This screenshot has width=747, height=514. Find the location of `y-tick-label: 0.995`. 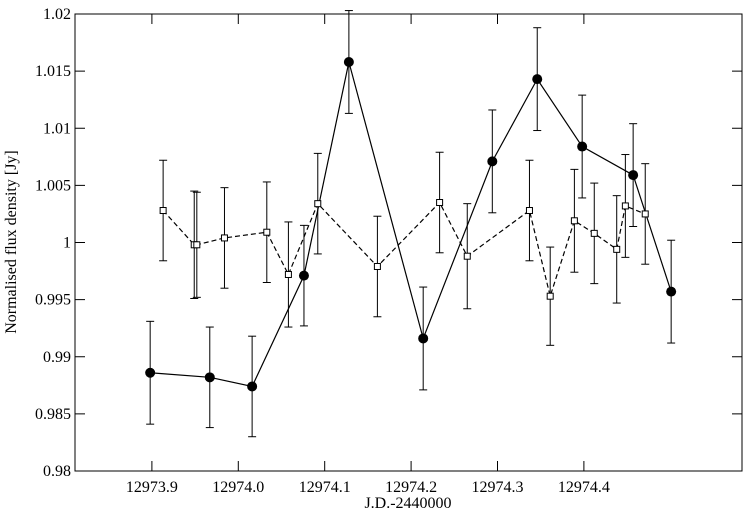

y-tick-label: 0.995 is located at coordinates (53, 300).